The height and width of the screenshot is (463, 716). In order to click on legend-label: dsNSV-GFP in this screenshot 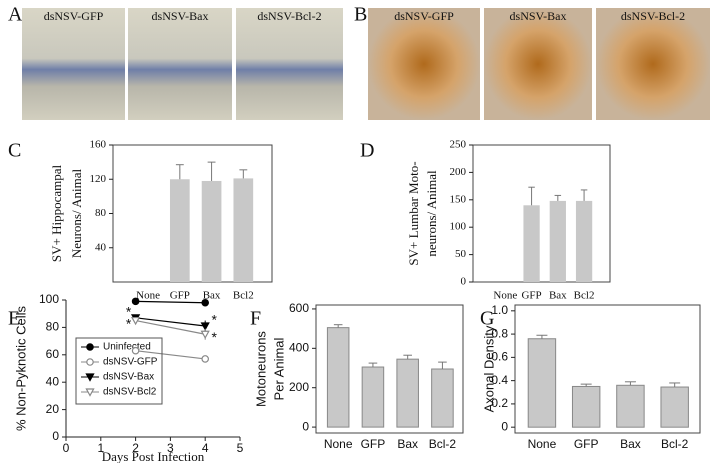, I will do `click(130, 362)`.